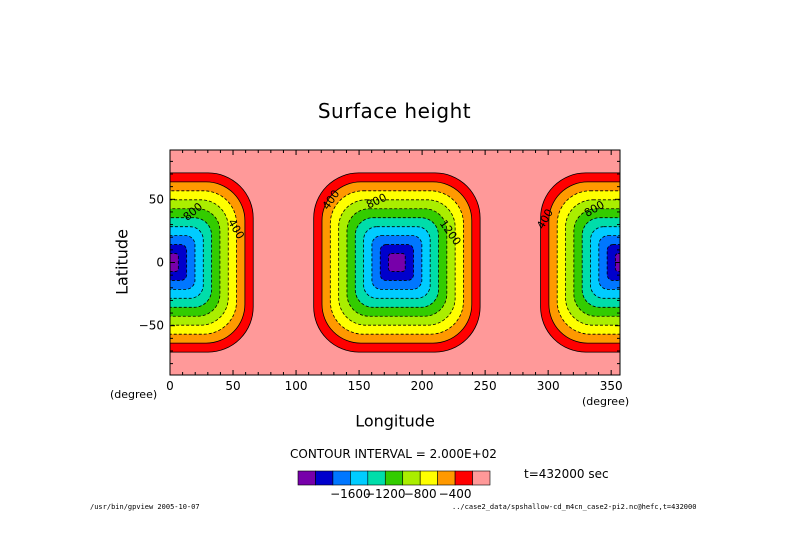  What do you see at coordinates (548, 386) in the screenshot?
I see `x-tick-label: 300` at bounding box center [548, 386].